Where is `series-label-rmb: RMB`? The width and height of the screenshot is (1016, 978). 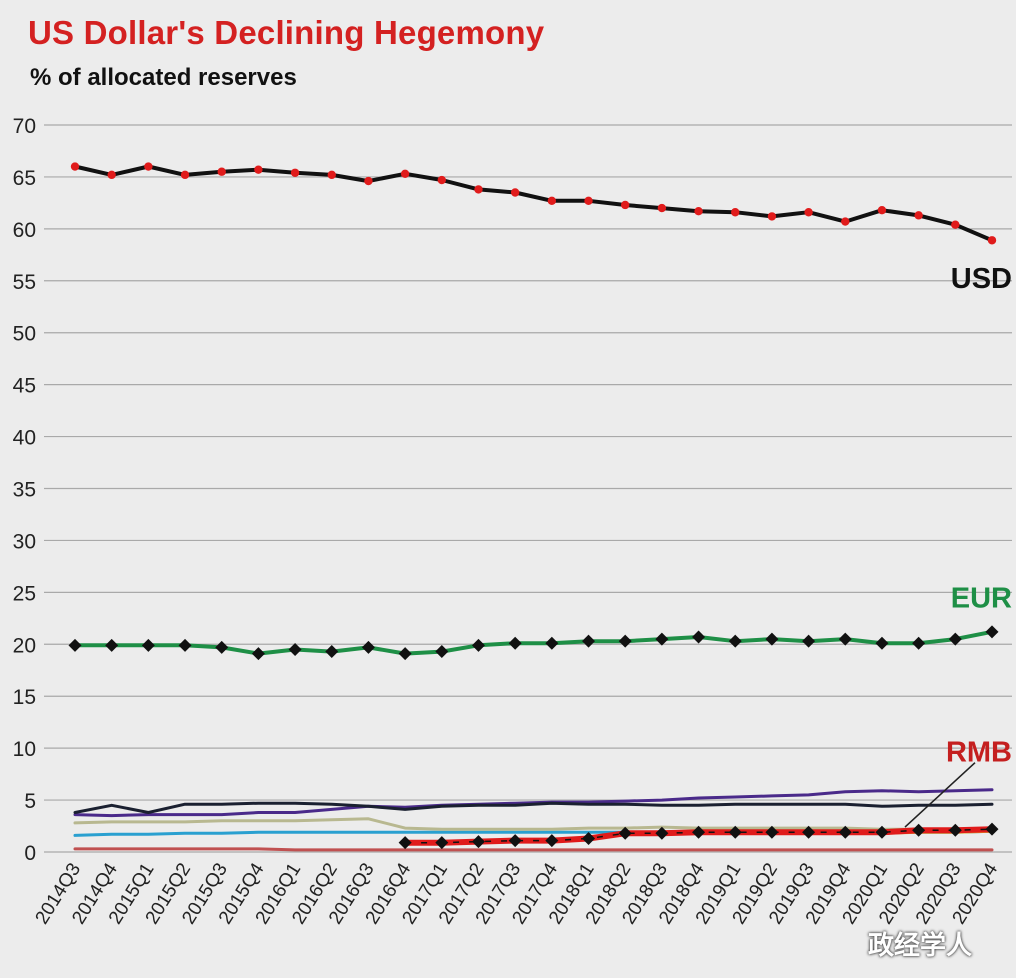 series-label-rmb: RMB is located at coordinates (979, 752).